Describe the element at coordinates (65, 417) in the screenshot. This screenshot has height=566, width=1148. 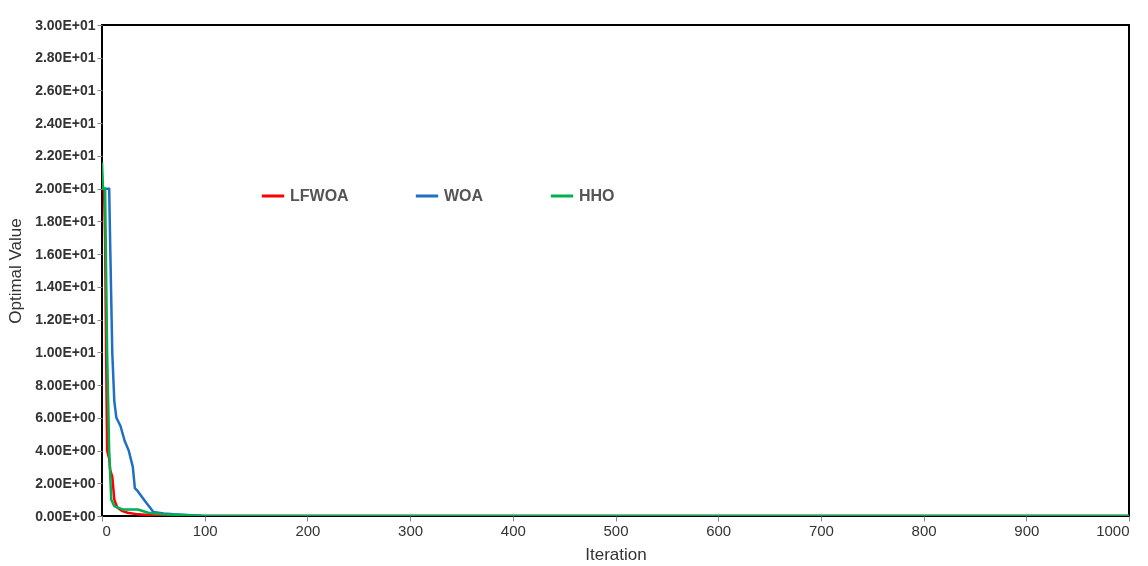
I see `y-tick-label: 6.00E+00` at that location.